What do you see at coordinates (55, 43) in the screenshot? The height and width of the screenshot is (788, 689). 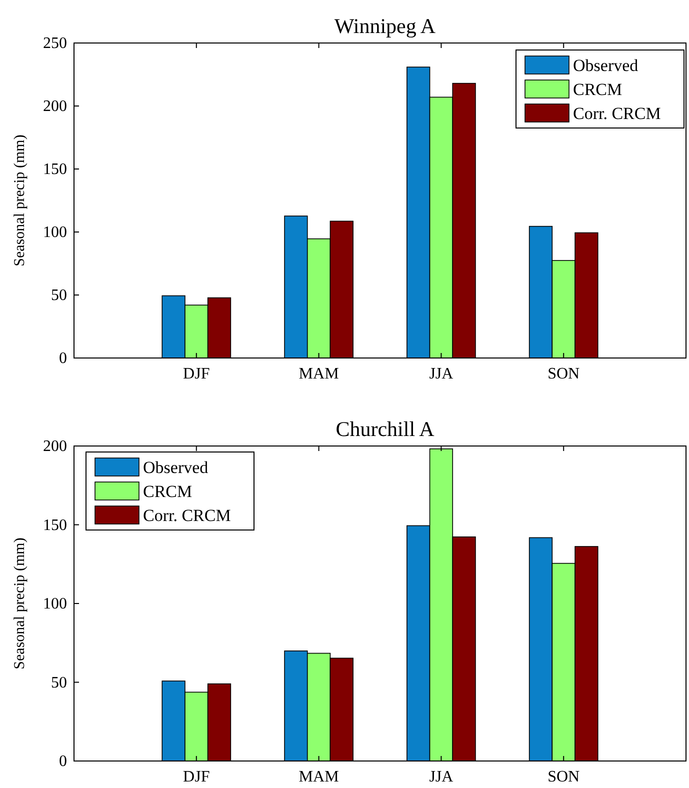 I see `y-tick-label: 250` at bounding box center [55, 43].